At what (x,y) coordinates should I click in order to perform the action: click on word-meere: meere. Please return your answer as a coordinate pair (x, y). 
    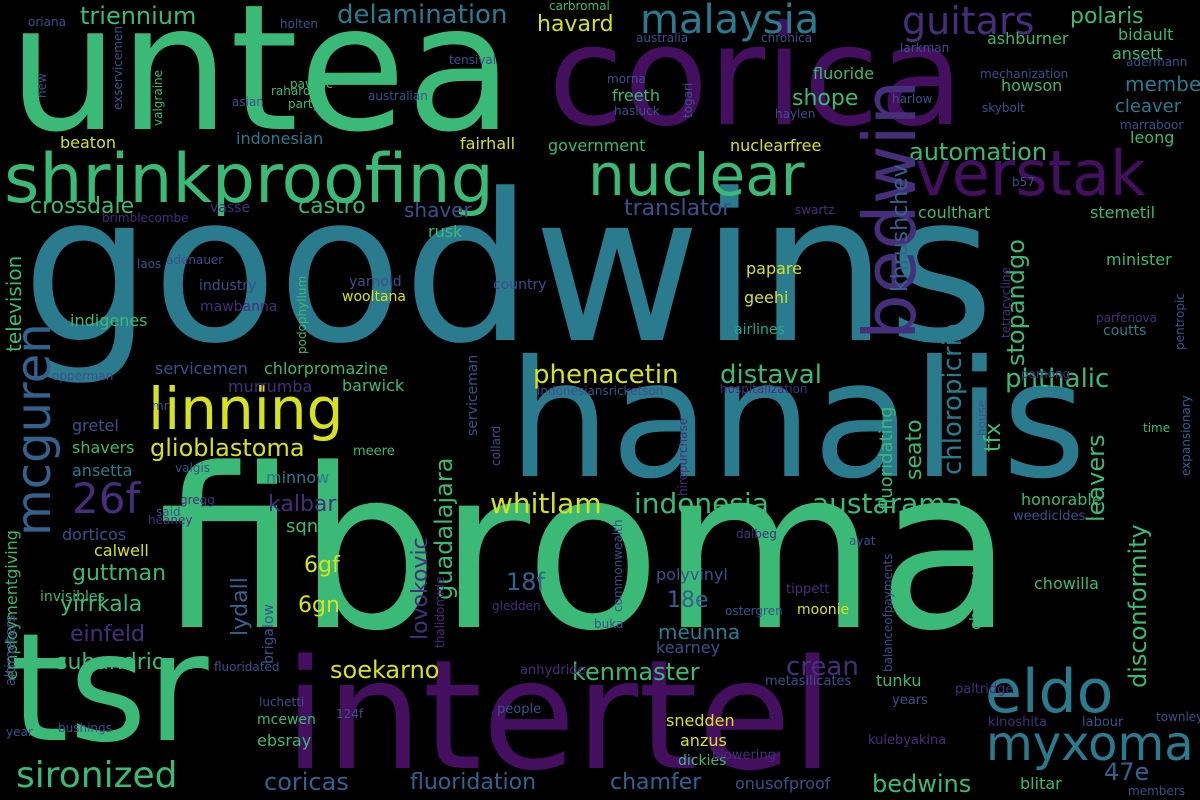
    Looking at the image, I should click on (374, 451).